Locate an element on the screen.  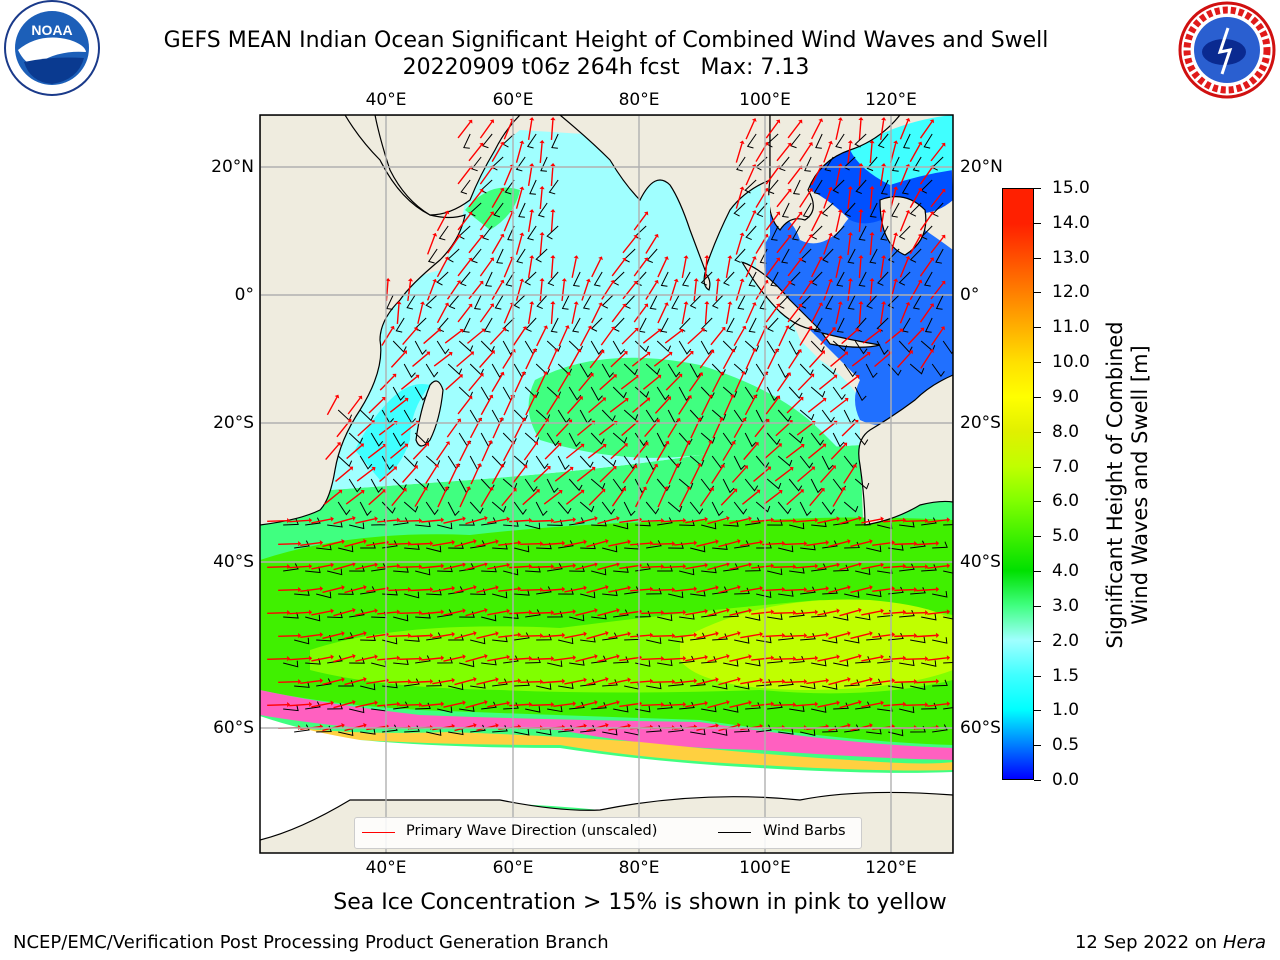
chart-subtitle: 20220909 t06z 264h fcst Max: 7.13 is located at coordinates (606, 67).